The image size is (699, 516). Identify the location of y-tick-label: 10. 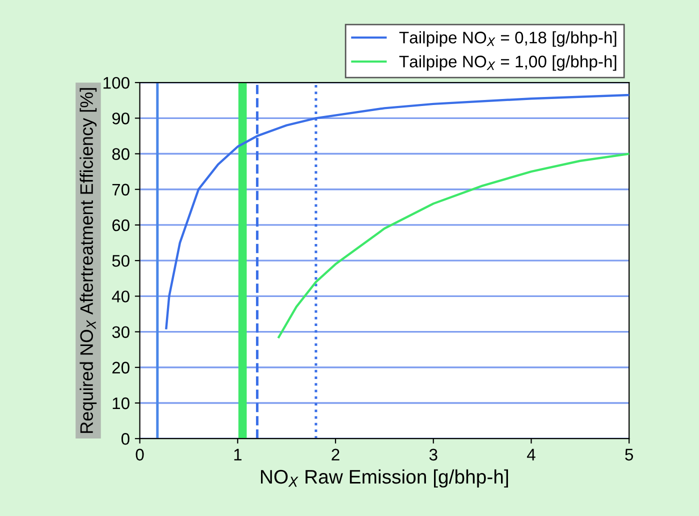
(121, 403).